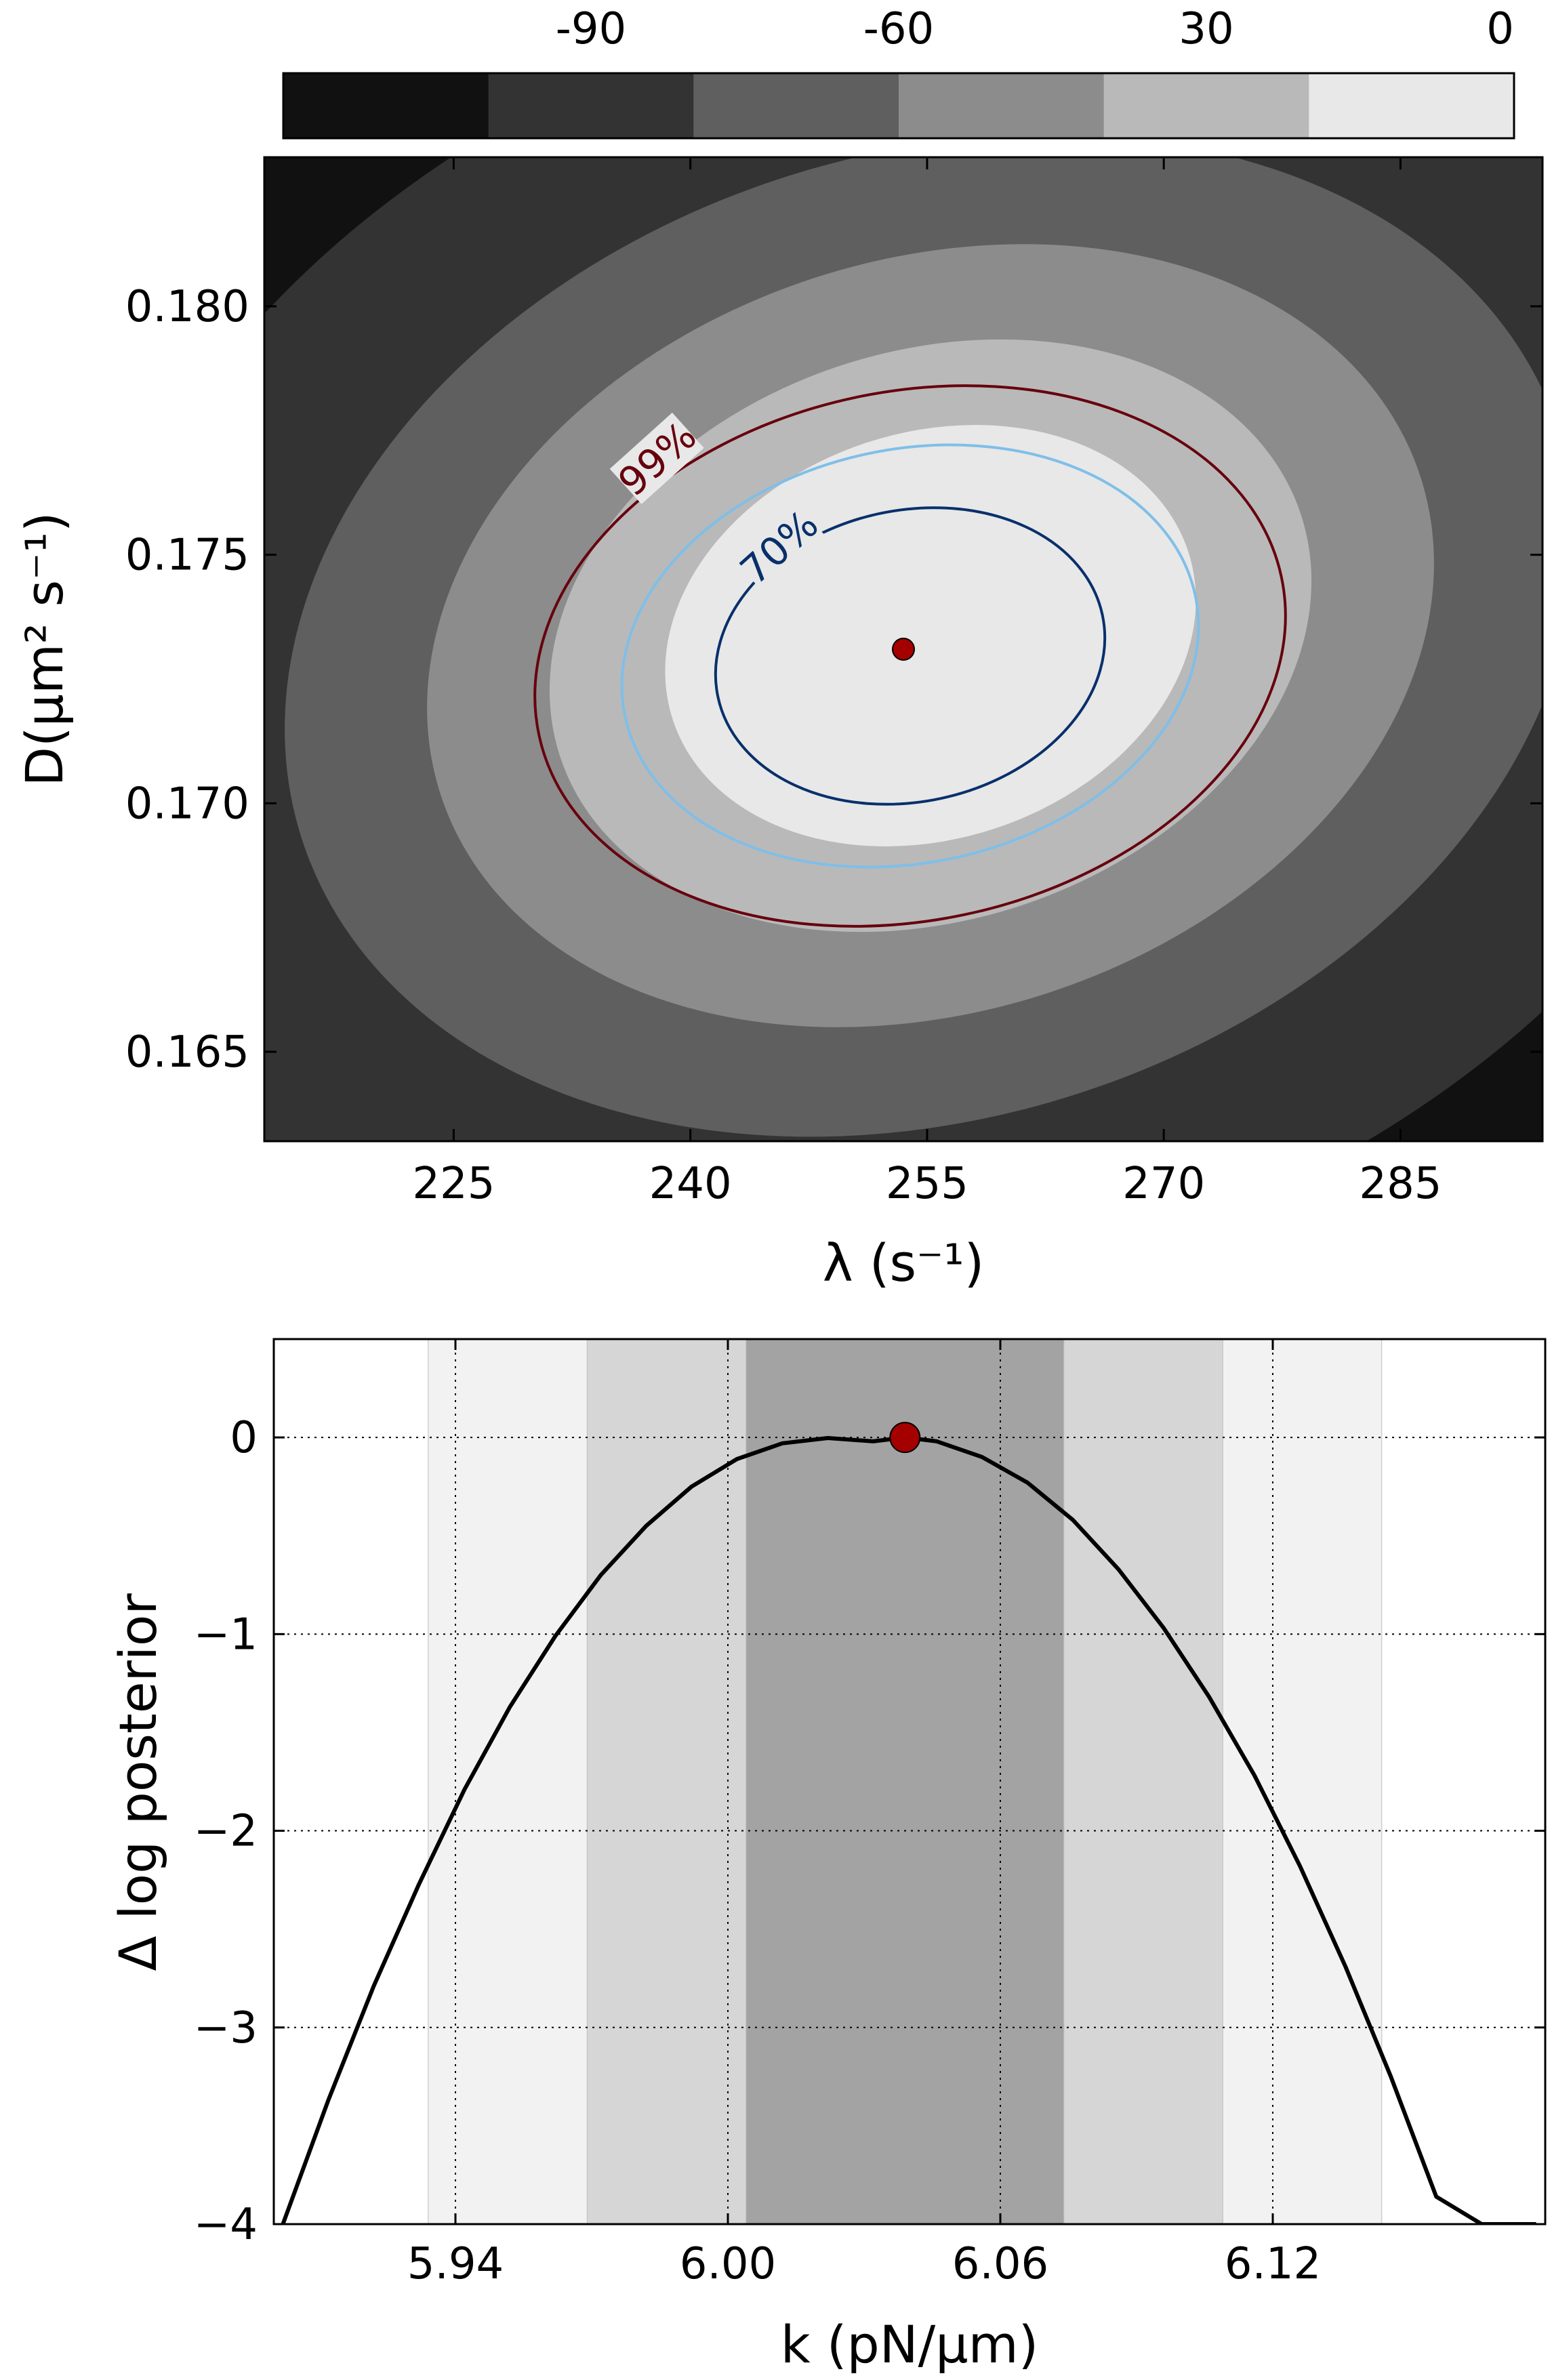 Image resolution: width=1552 pixels, height=2380 pixels. Describe the element at coordinates (44, 649) in the screenshot. I see `contour-y-axis-label: D(μm² s⁻¹)` at that location.